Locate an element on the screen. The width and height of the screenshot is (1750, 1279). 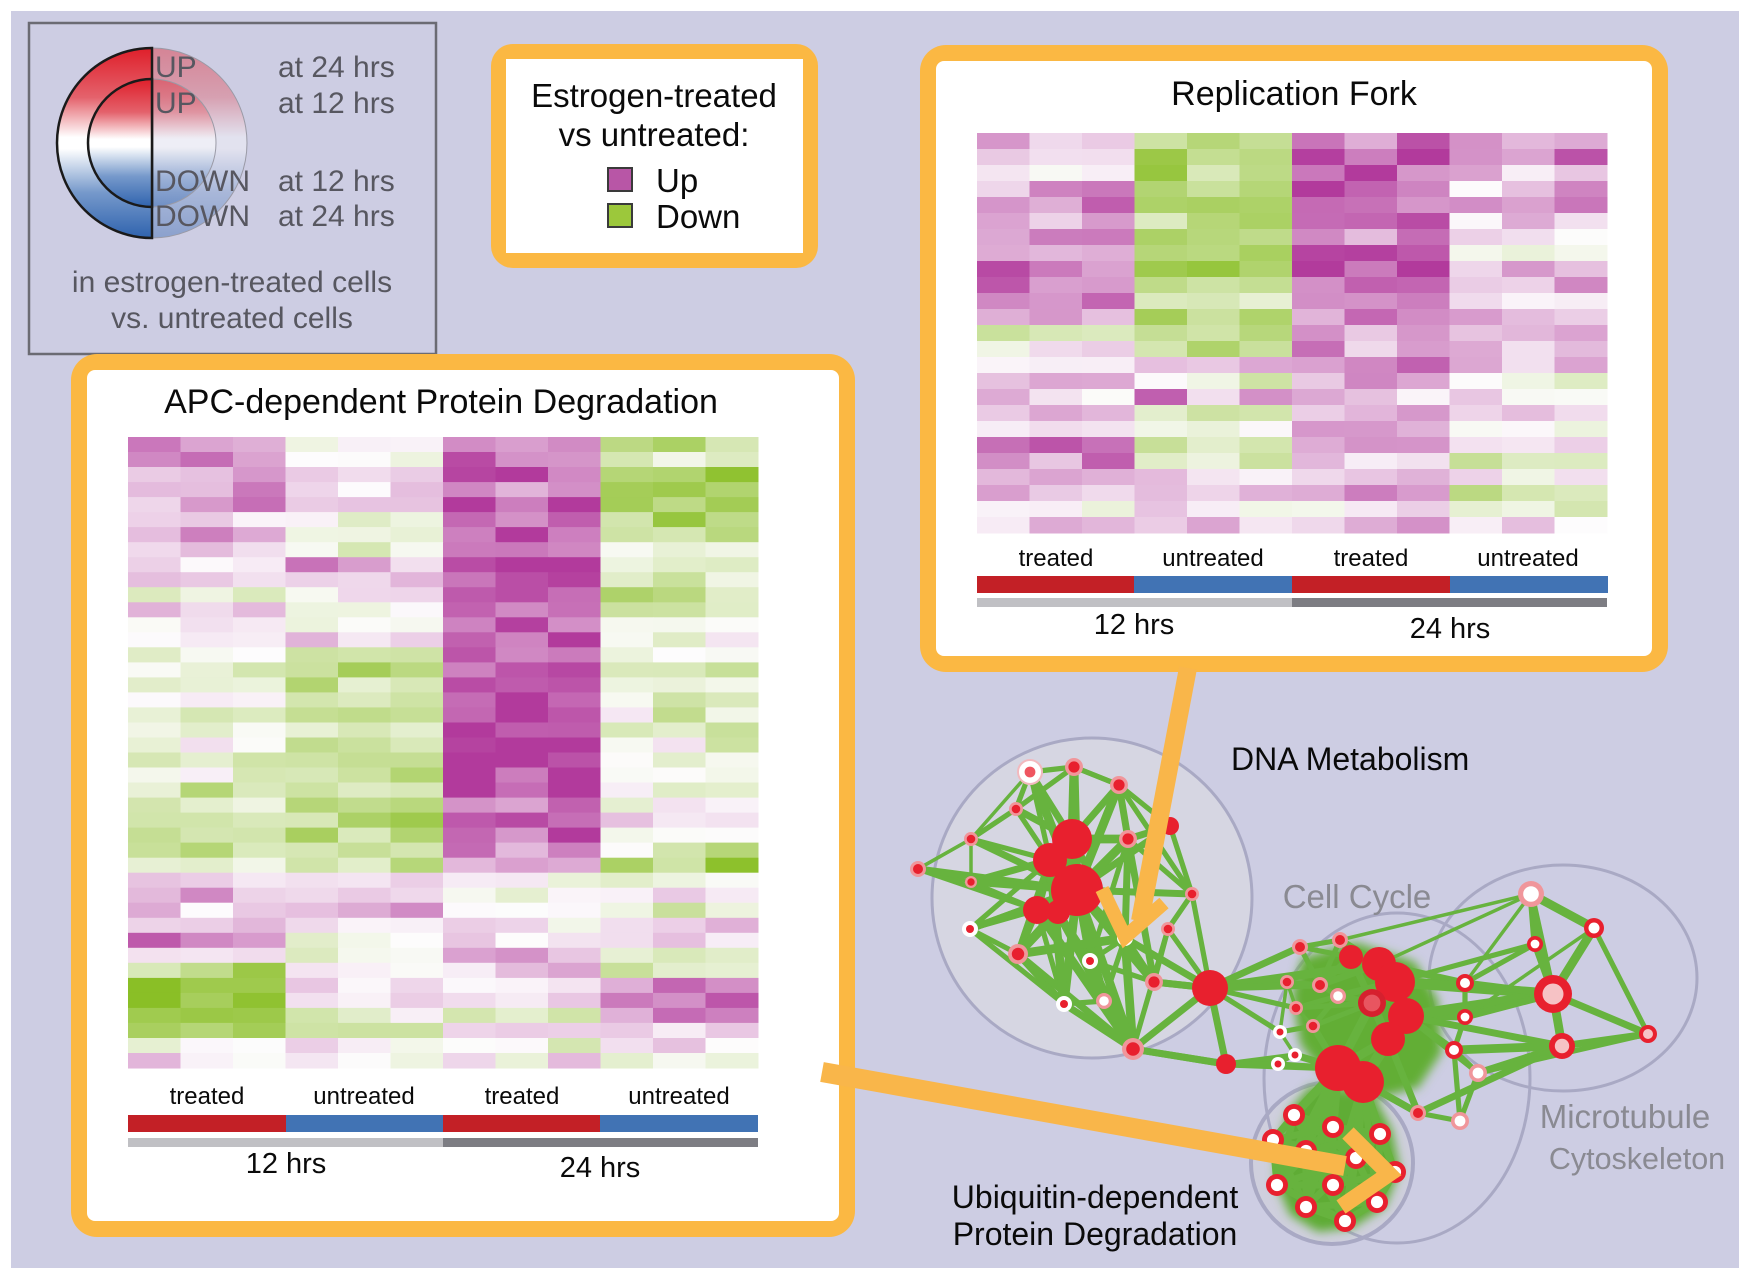
svg-text: Protein Degradation is located at coordinates (1095, 1234).